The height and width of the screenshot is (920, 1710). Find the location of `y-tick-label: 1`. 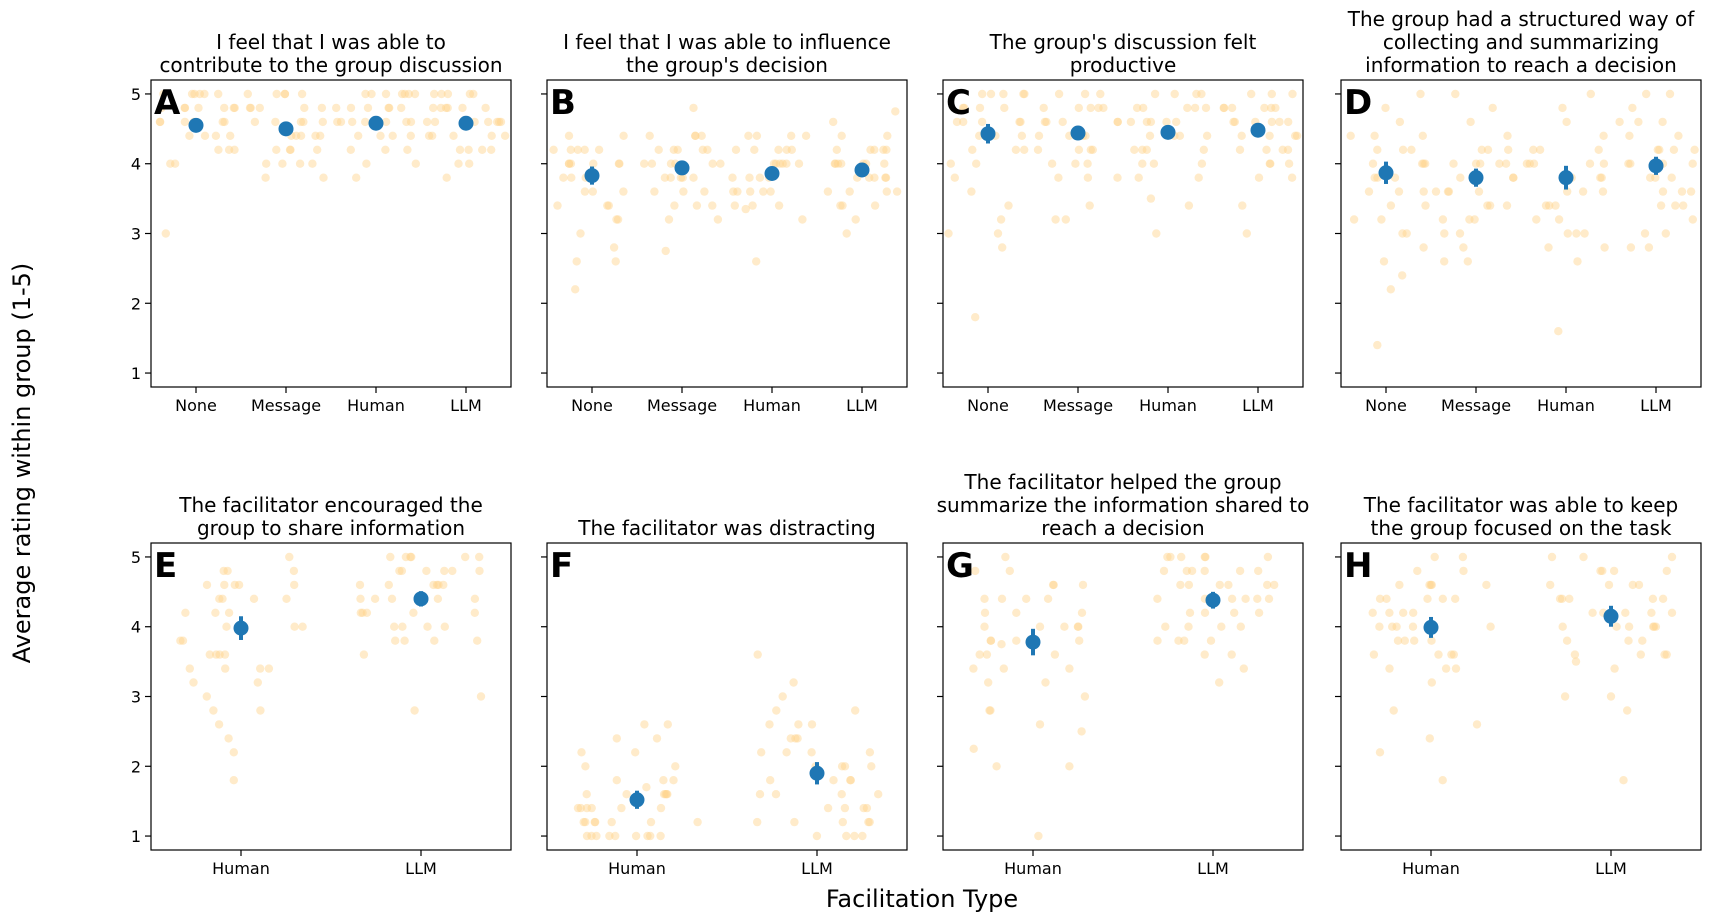

y-tick-label: 1 is located at coordinates (136, 836).